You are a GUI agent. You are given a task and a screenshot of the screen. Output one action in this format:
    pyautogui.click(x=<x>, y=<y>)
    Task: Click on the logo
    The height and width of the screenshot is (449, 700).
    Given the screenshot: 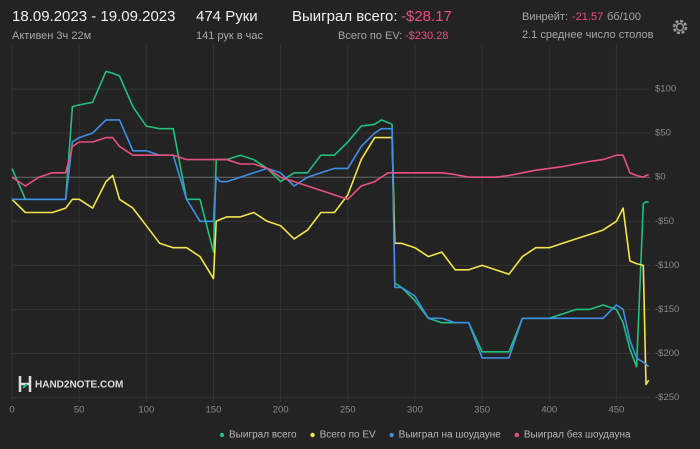 What is the action you would take?
    pyautogui.click(x=25, y=384)
    